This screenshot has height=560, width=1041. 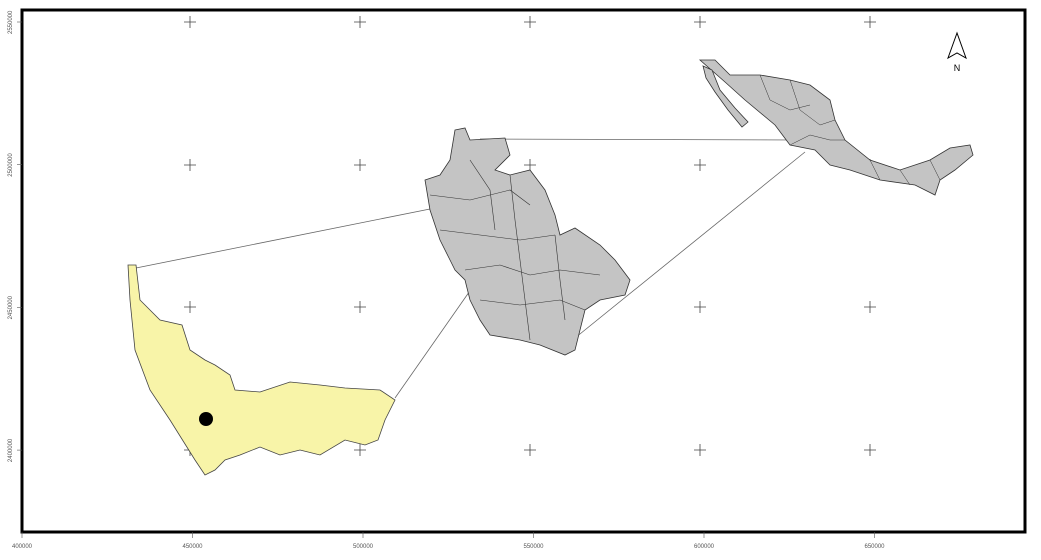 What do you see at coordinates (875, 547) in the screenshot?
I see `x-tick-label: 650000` at bounding box center [875, 547].